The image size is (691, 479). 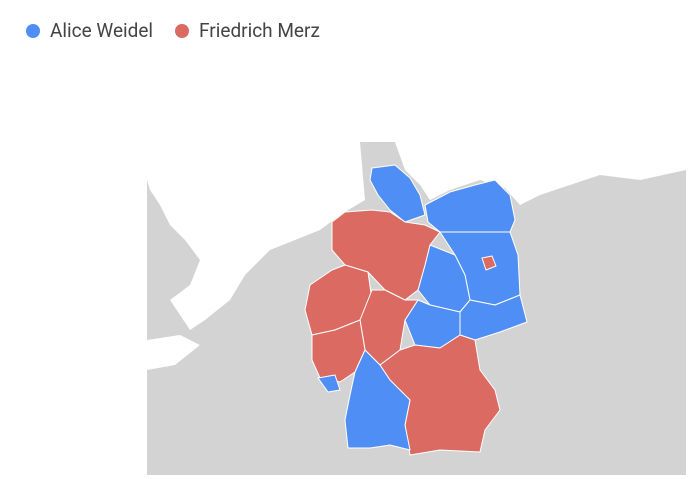 What do you see at coordinates (173, 30) in the screenshot?
I see `legend: Alice Weidel Friedrich Merz` at bounding box center [173, 30].